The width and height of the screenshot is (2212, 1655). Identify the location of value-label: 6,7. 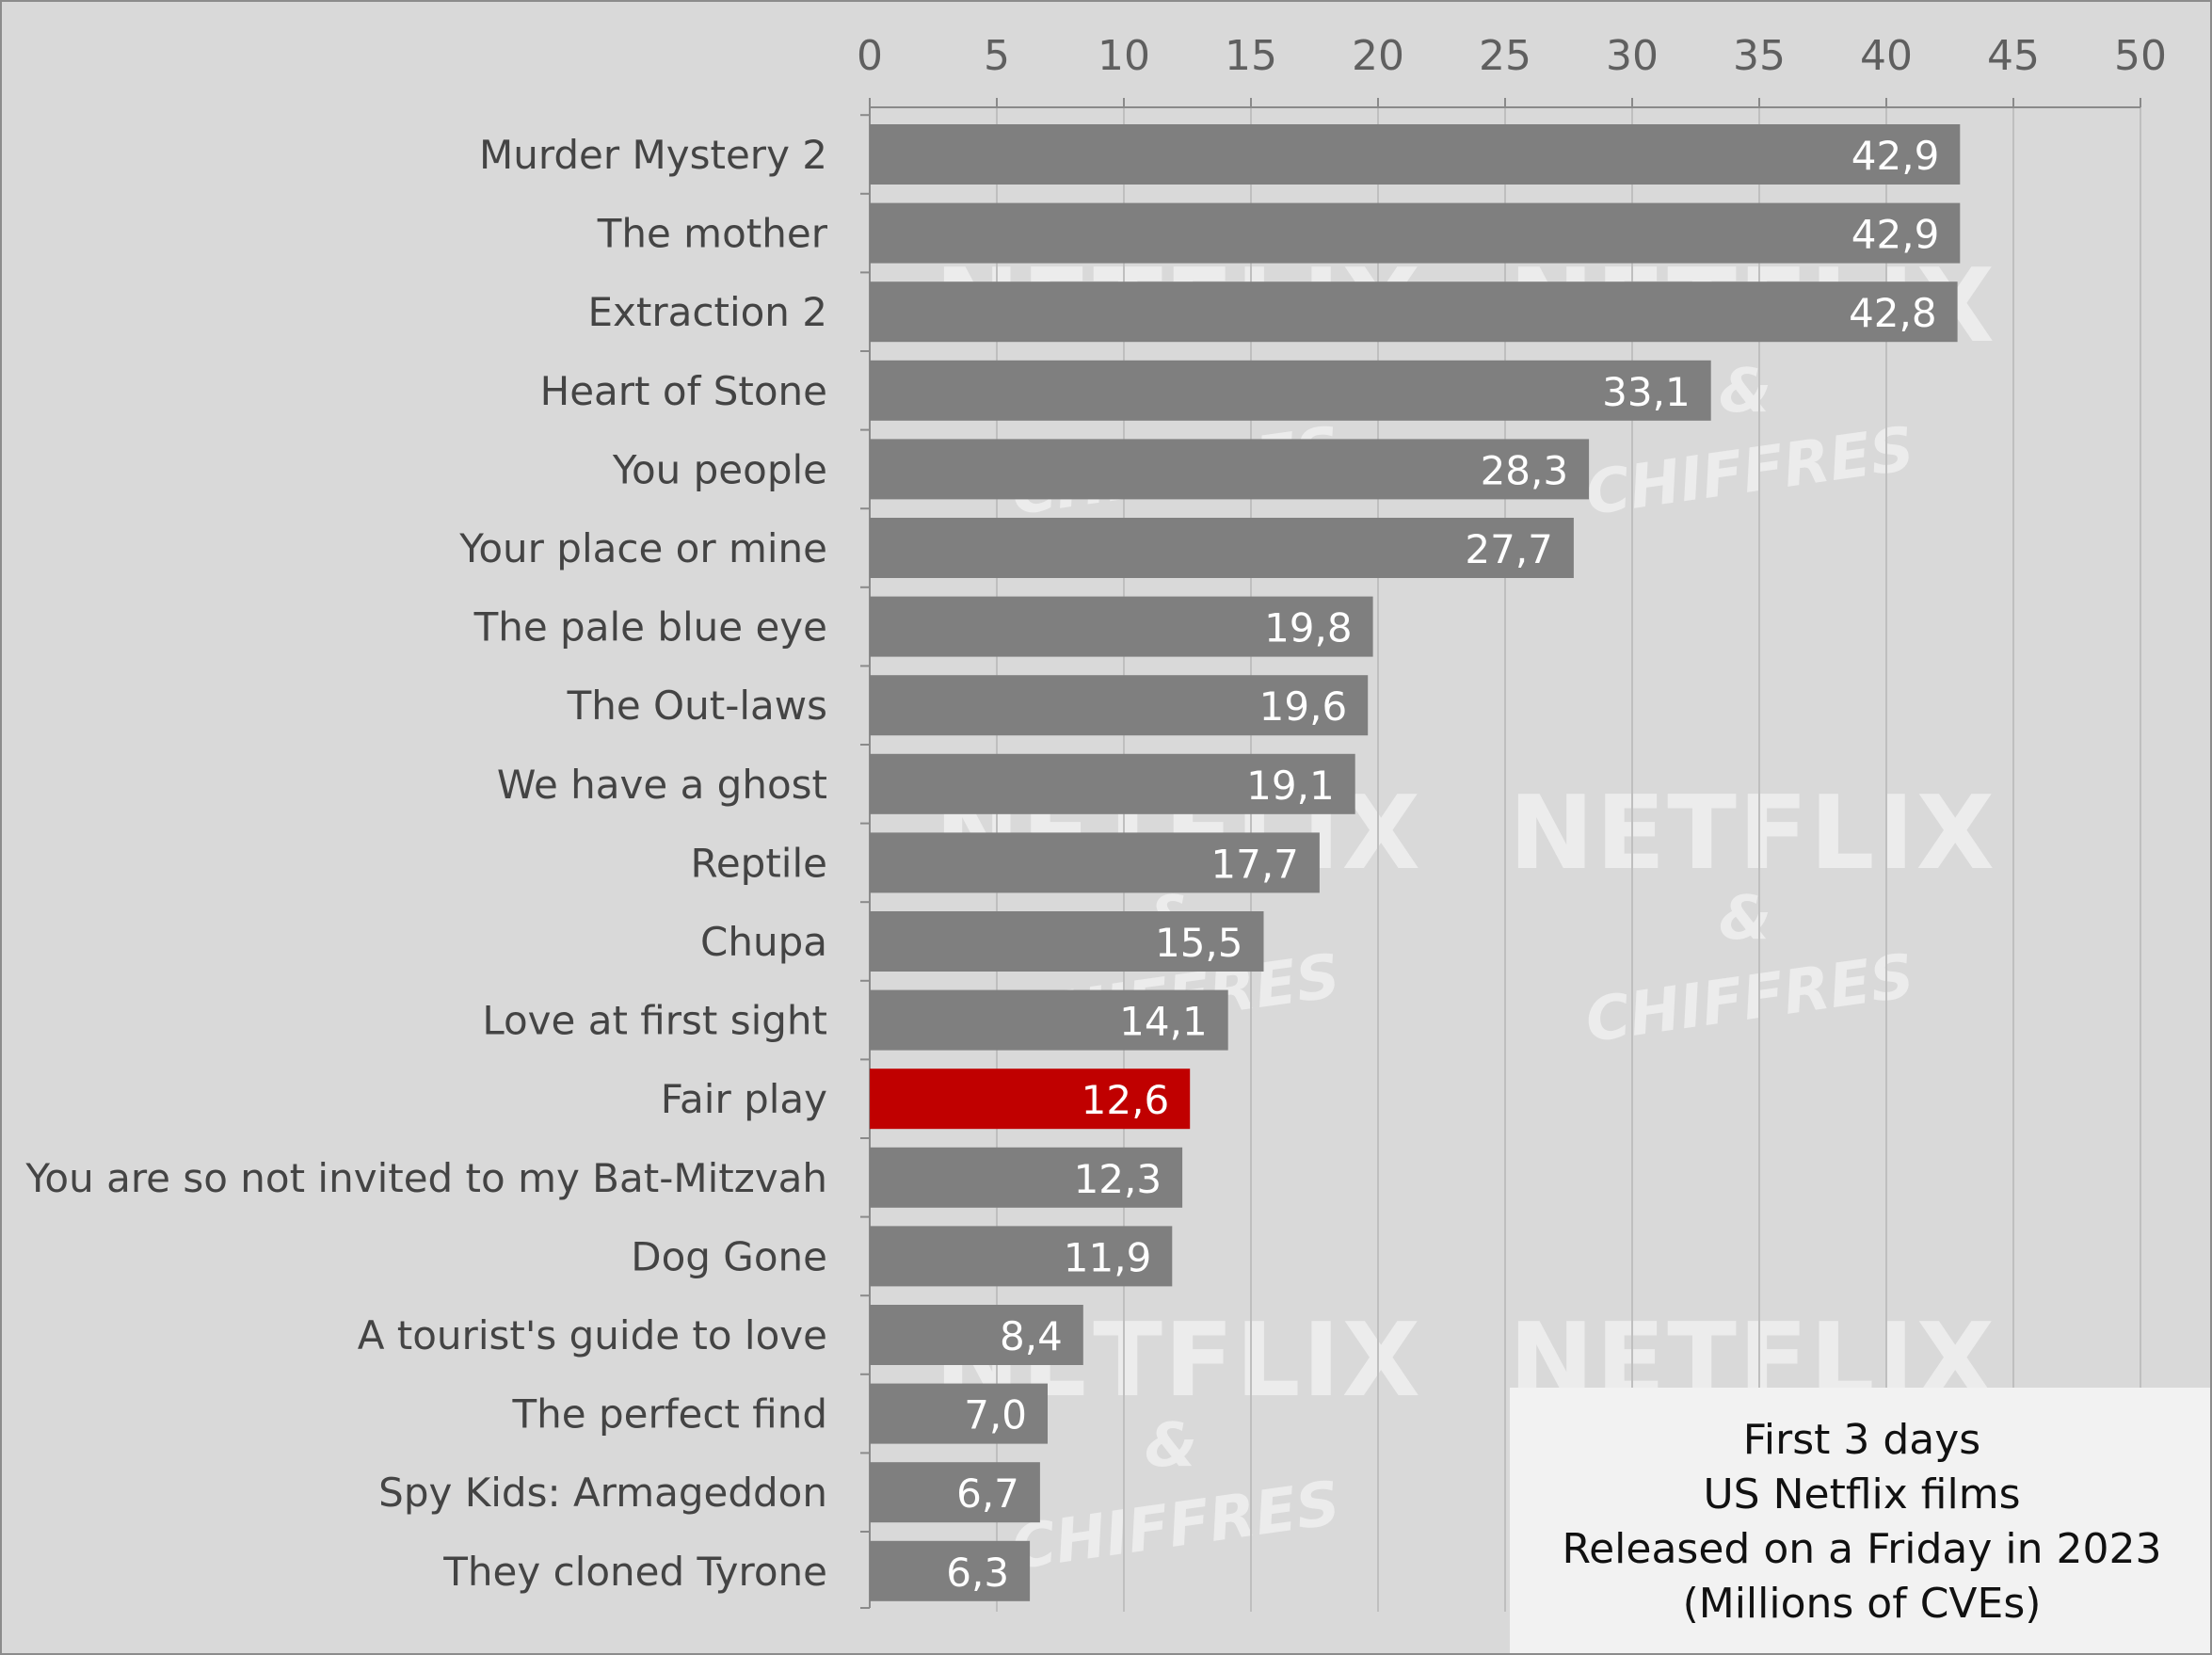
(987, 1493).